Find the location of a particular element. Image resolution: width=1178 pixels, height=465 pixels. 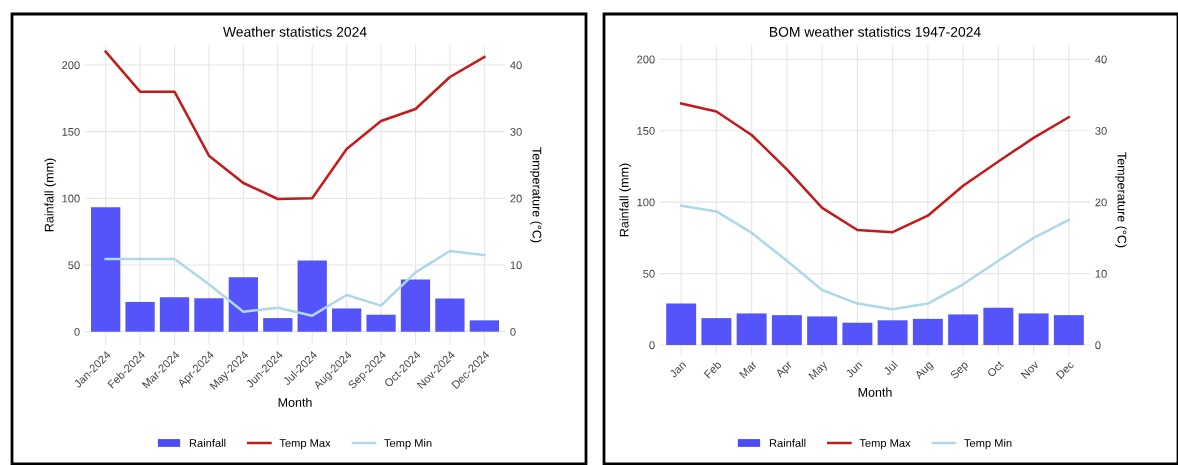

x-tick-label: Jun is located at coordinates (854, 369).